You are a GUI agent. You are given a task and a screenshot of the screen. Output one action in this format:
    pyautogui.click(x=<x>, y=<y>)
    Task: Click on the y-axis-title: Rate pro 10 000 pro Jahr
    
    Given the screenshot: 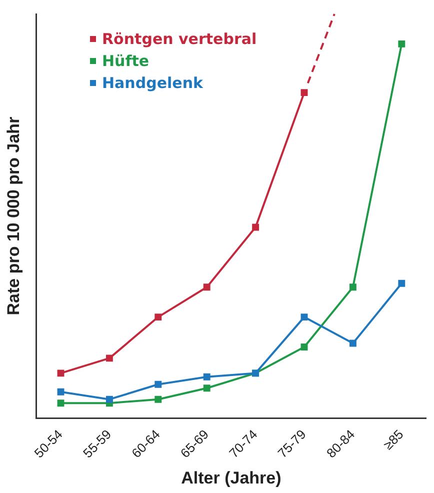 What is the action you would take?
    pyautogui.click(x=13, y=216)
    